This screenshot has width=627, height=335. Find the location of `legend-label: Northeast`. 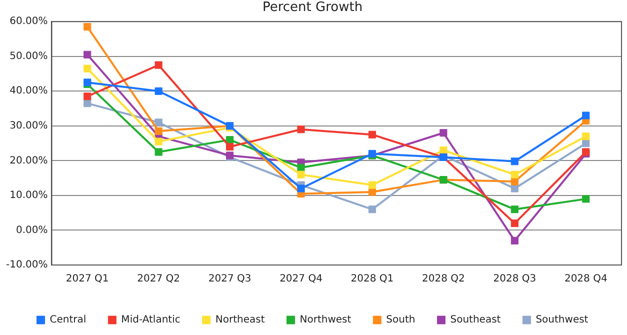

legend-label: Northeast is located at coordinates (240, 320).